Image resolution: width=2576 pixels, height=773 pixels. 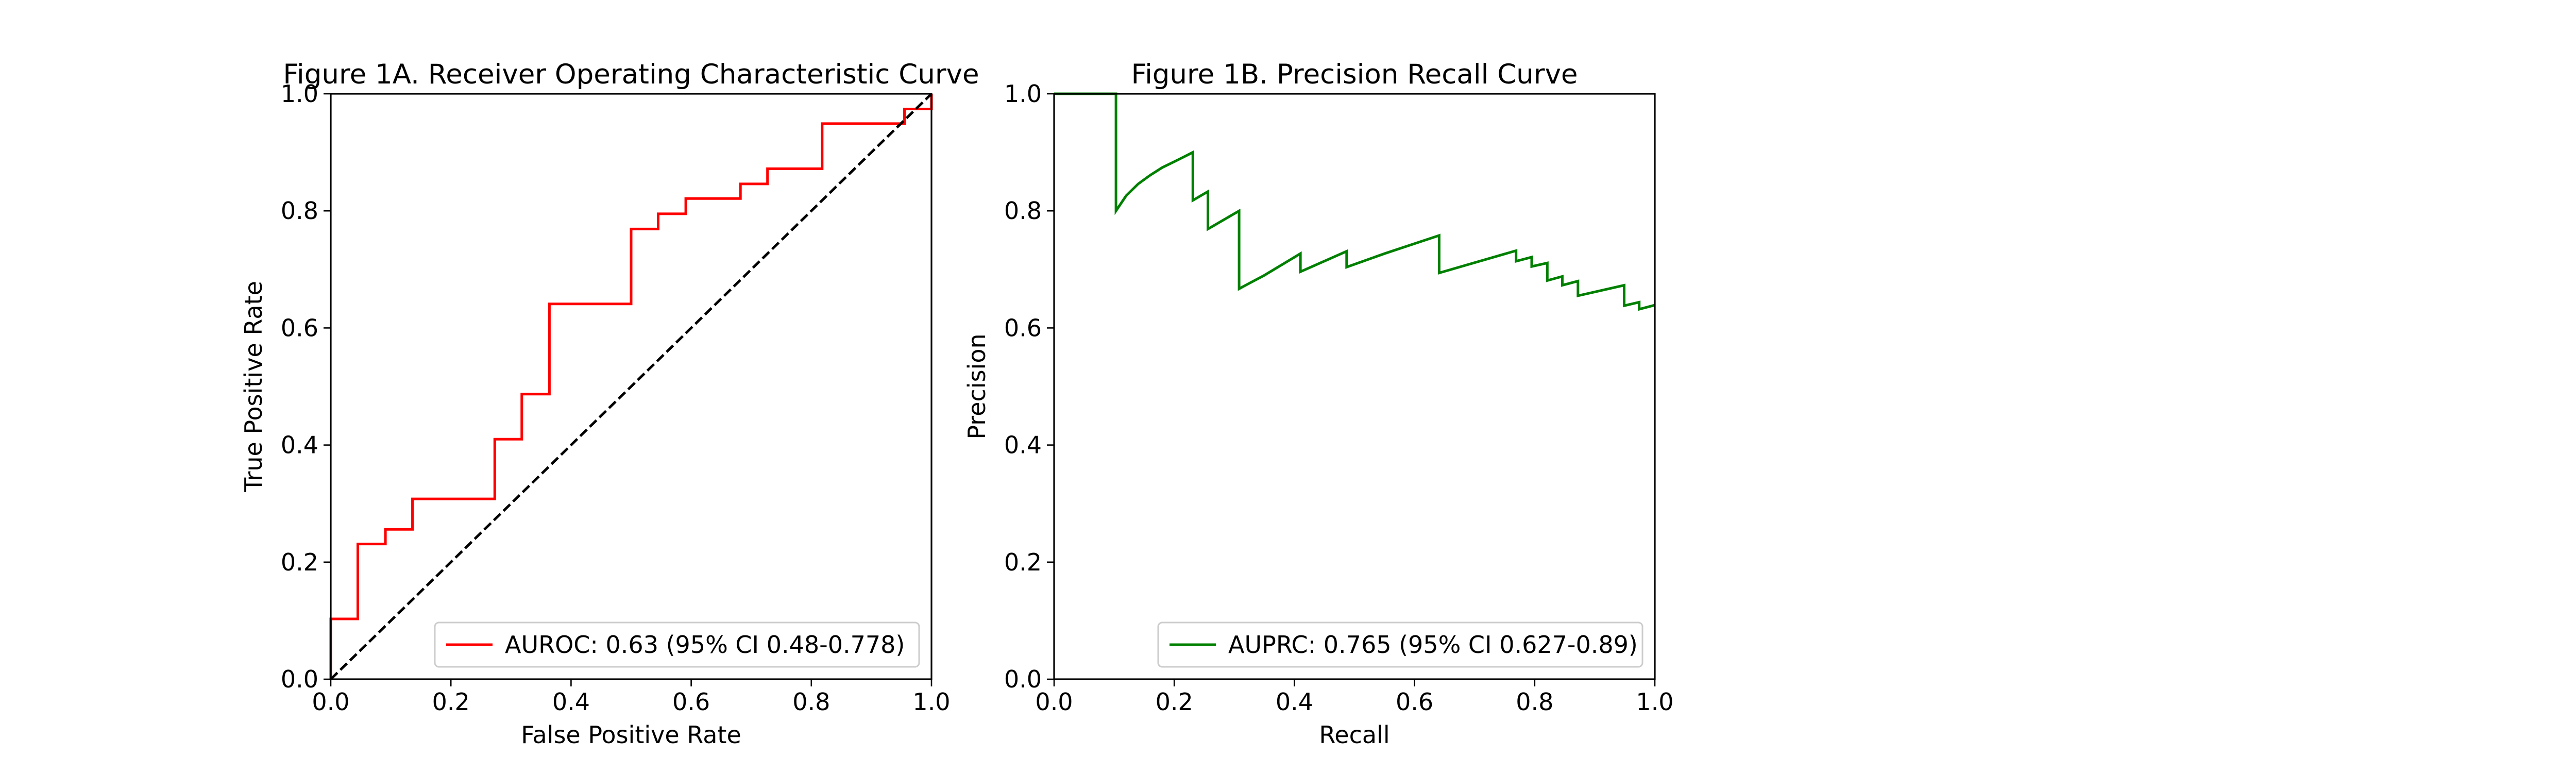 What do you see at coordinates (1294, 702) in the screenshot?
I see `pr-x-tick-label: 0.4` at bounding box center [1294, 702].